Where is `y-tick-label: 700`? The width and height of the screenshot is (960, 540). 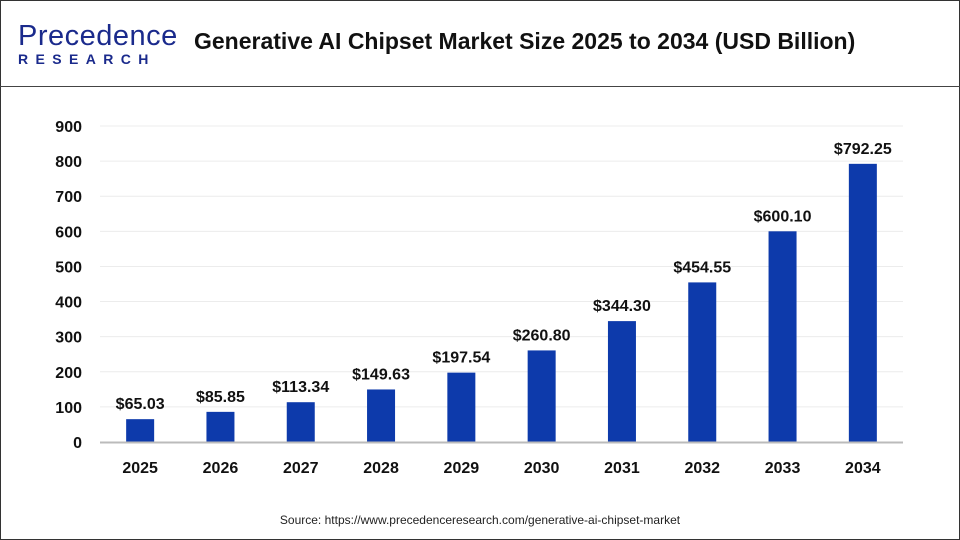
y-tick-label: 700 is located at coordinates (68, 197).